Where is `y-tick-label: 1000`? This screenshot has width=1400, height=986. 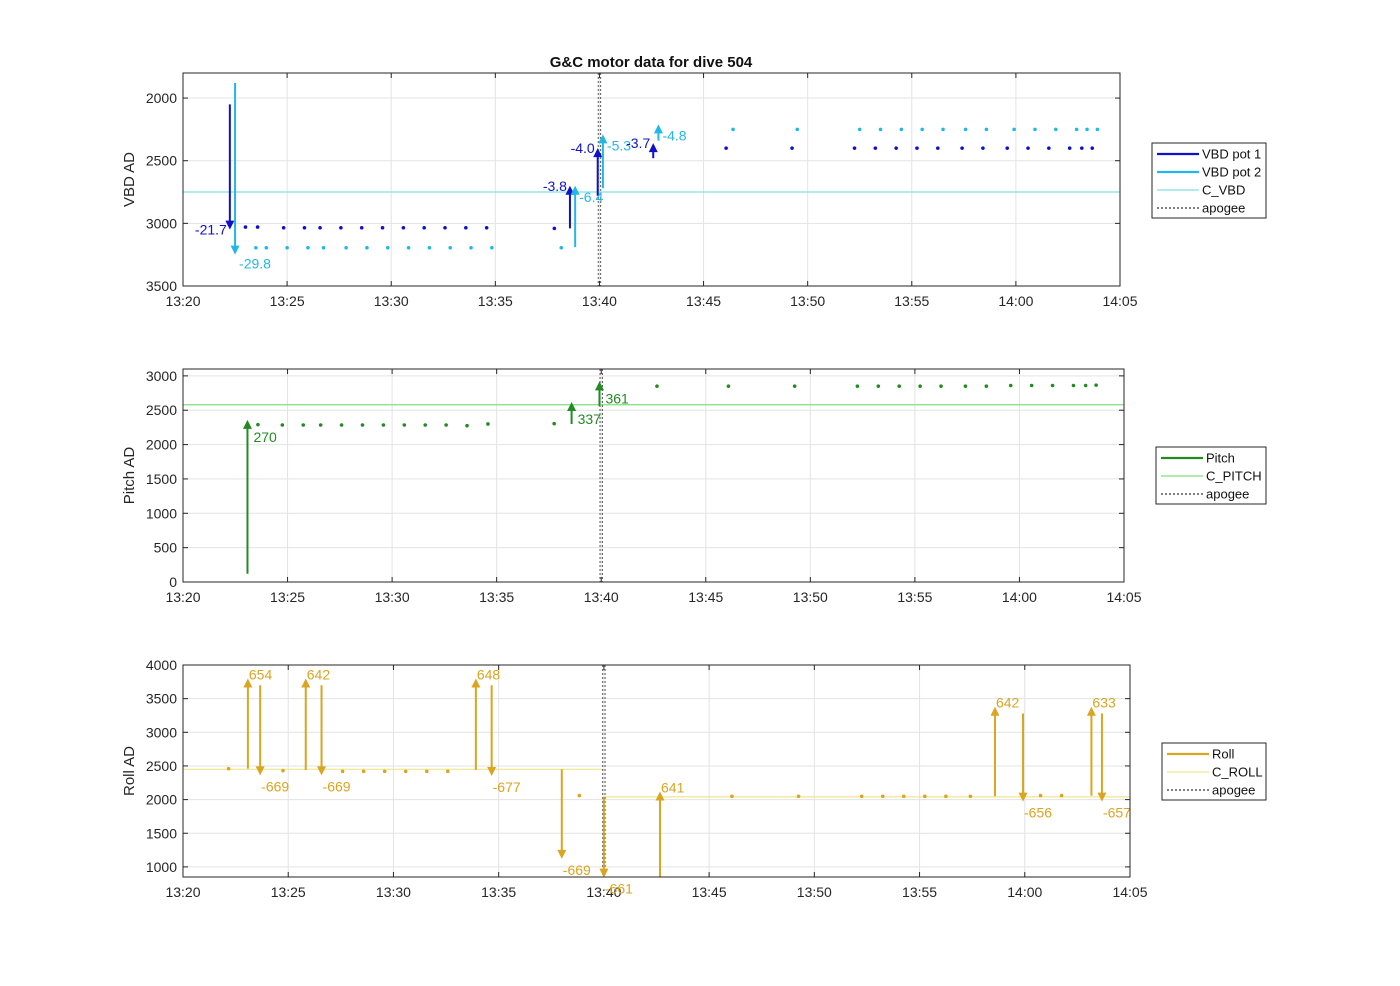 y-tick-label: 1000 is located at coordinates (161, 867).